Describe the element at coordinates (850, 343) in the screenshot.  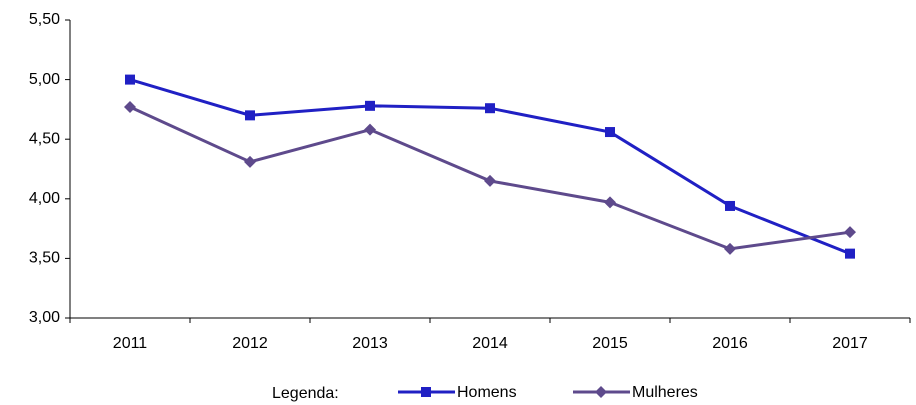
I see `x-tick-label: 2017` at that location.